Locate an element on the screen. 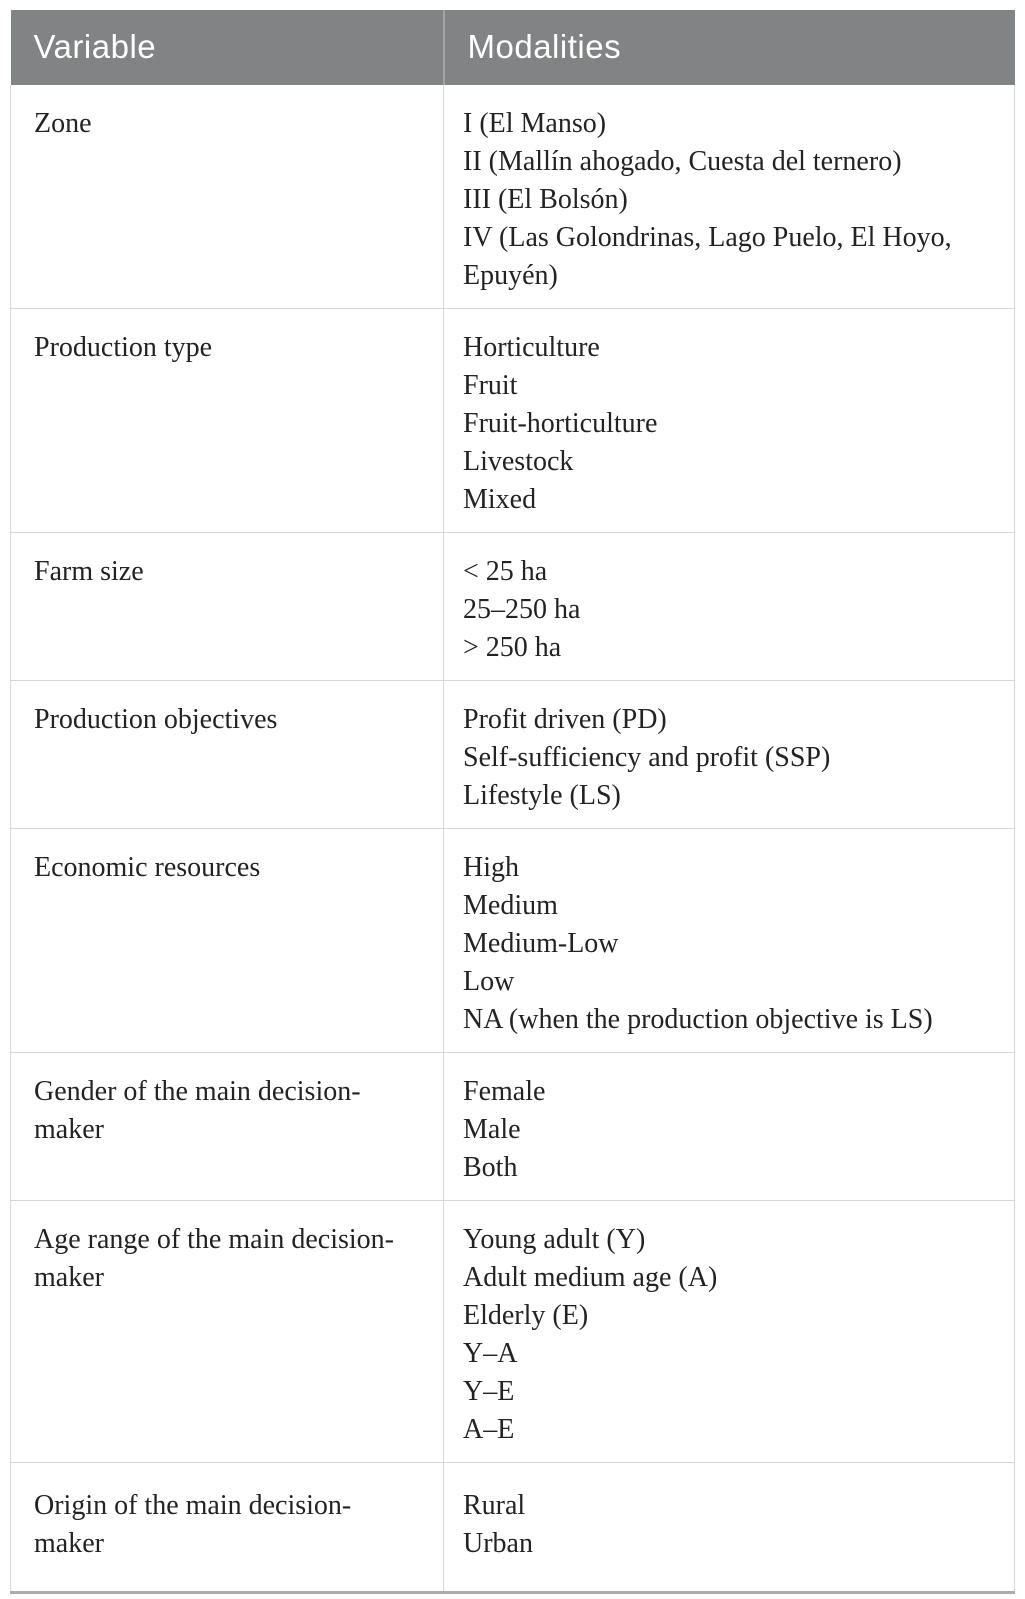  modality-item: A–E is located at coordinates (489, 1429).